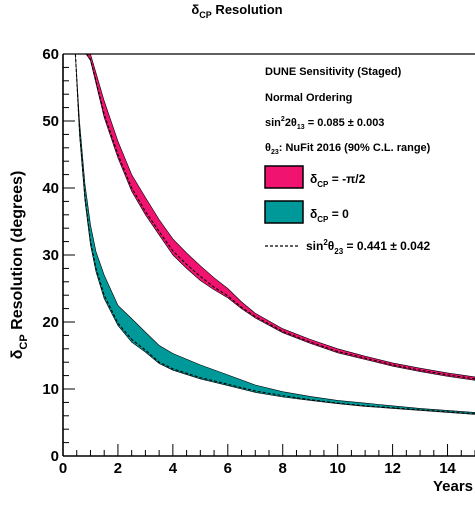 Image resolution: width=475 pixels, height=529 pixels. I want to click on legend-swatch-zero, so click(284, 212).